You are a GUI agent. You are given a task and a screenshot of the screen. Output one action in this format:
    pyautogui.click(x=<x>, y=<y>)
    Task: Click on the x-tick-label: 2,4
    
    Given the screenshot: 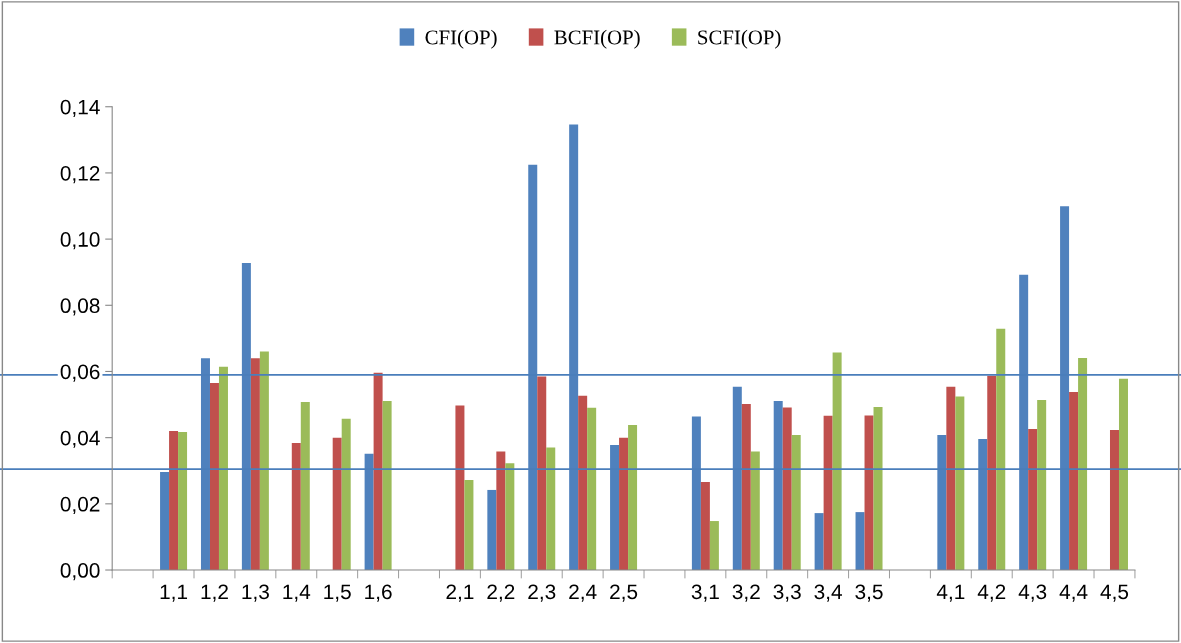 What is the action you would take?
    pyautogui.click(x=583, y=593)
    